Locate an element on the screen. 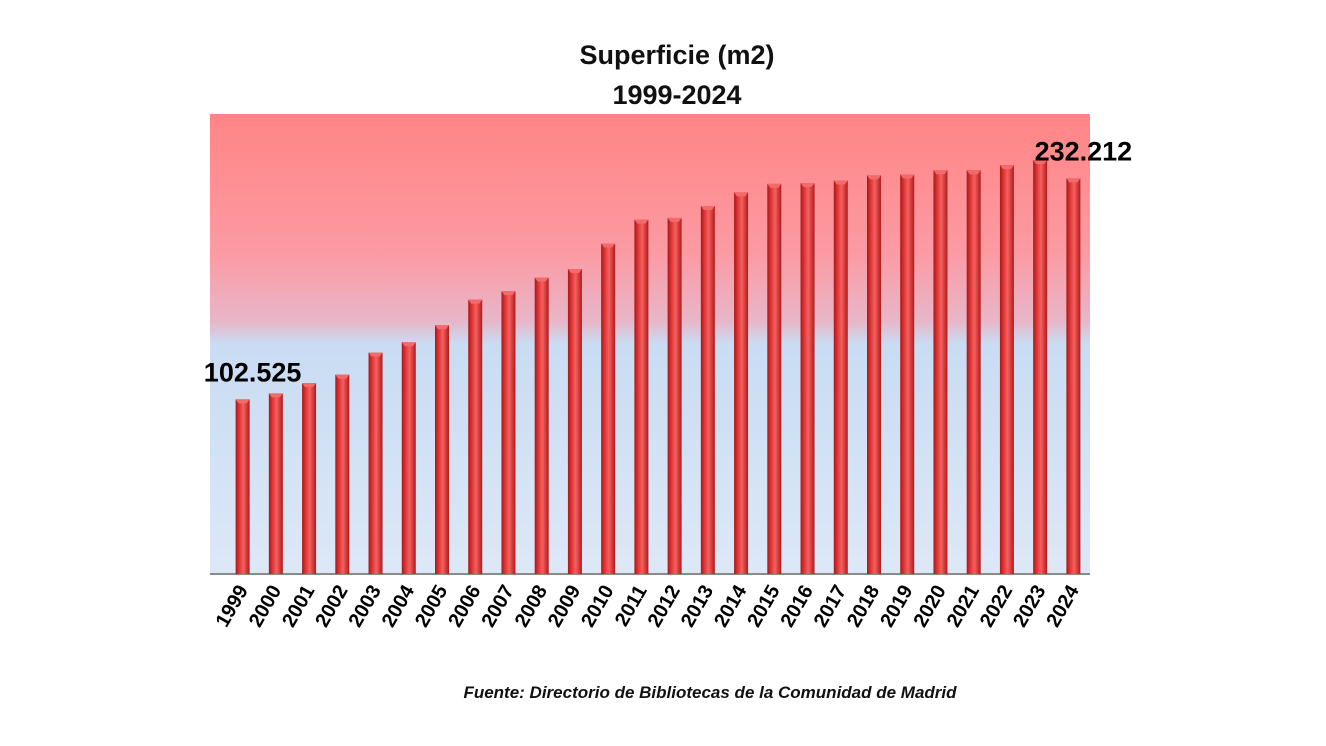  bar-body-2017 is located at coordinates (840, 377).